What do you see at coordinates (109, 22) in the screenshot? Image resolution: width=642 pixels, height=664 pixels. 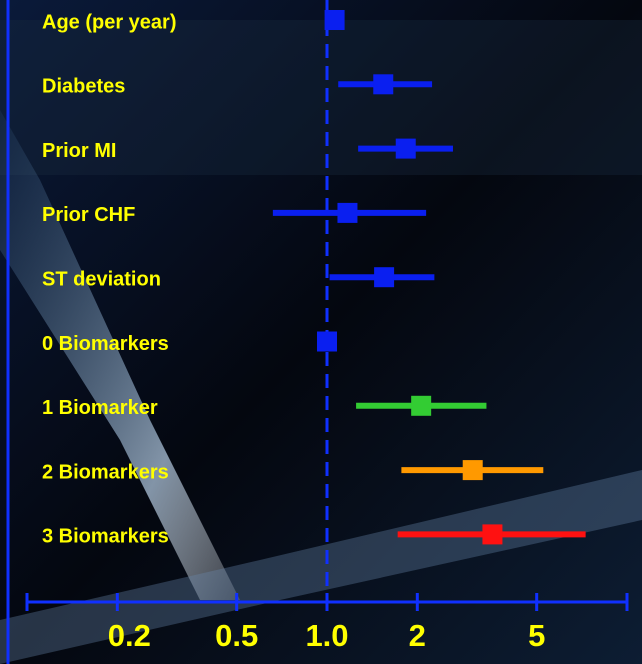 I see `category-label: Age (per year)` at bounding box center [109, 22].